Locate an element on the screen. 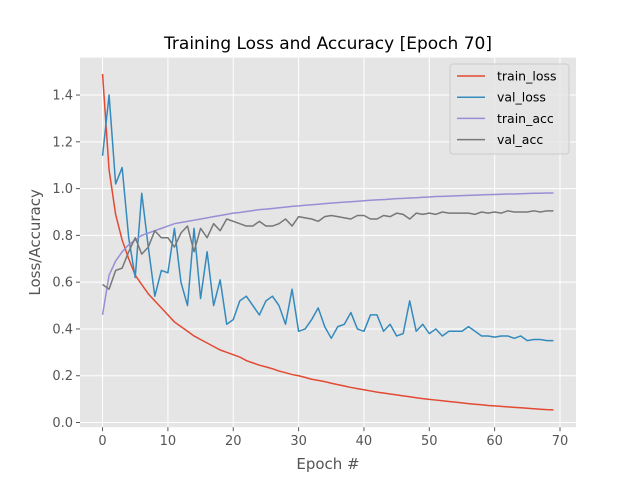 The image size is (640, 480). legend-box is located at coordinates (509, 109).